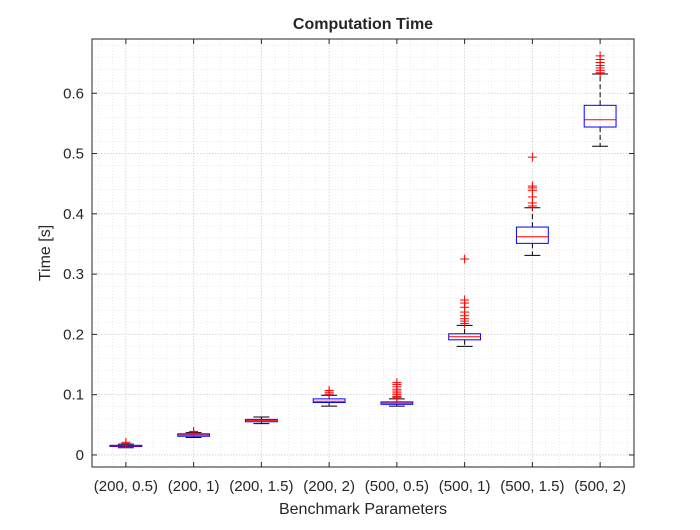  I want to click on y-tick-label: 0.5, so click(73, 154).